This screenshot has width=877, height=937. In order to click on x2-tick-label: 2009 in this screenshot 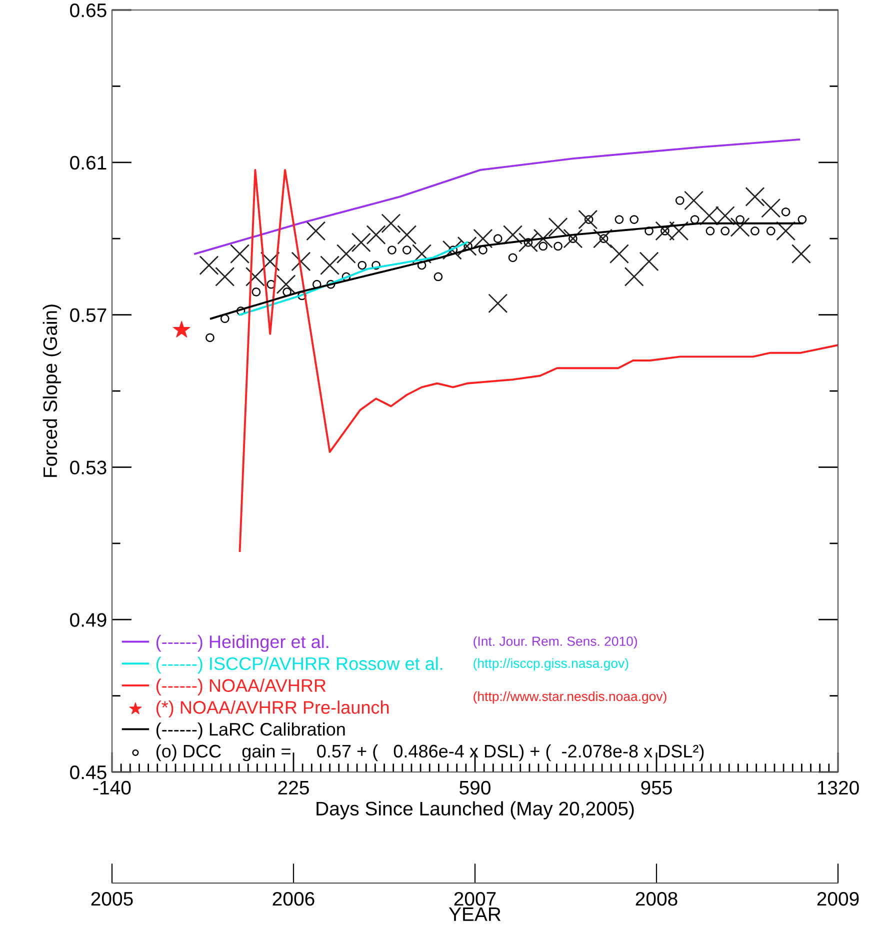, I will do `click(838, 899)`.